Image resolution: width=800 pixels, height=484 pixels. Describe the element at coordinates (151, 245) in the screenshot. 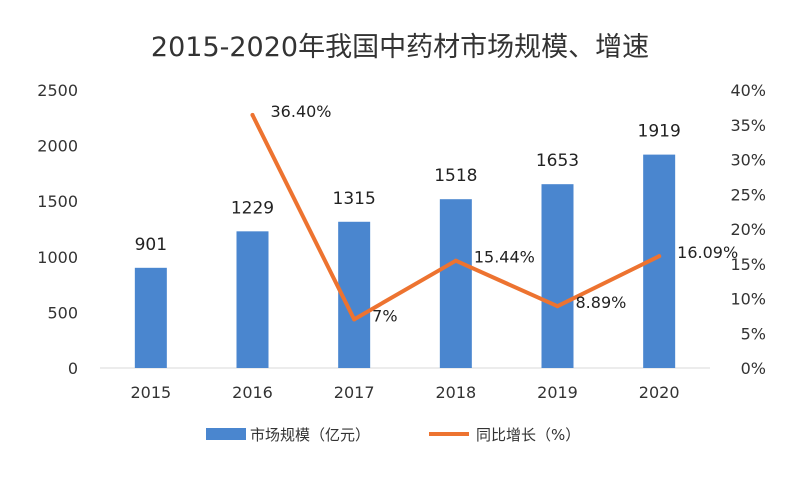

I see `bar-value-label: 901` at that location.